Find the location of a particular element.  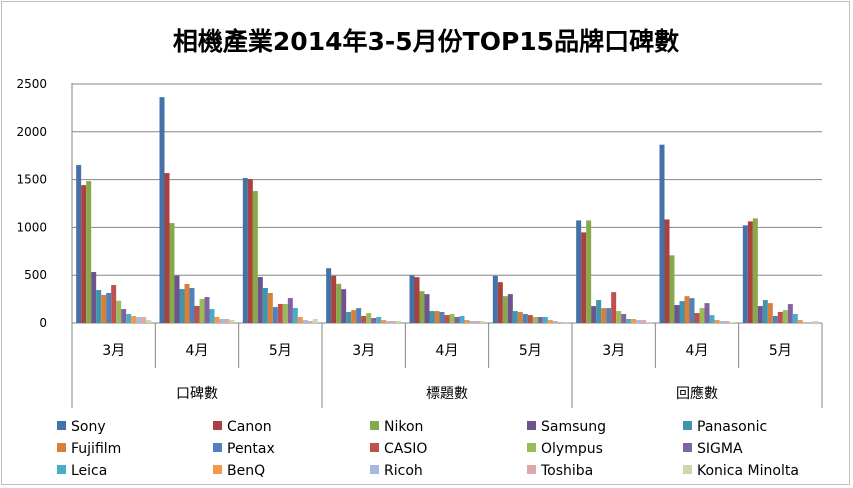

legend-label: Samsung is located at coordinates (573, 427).